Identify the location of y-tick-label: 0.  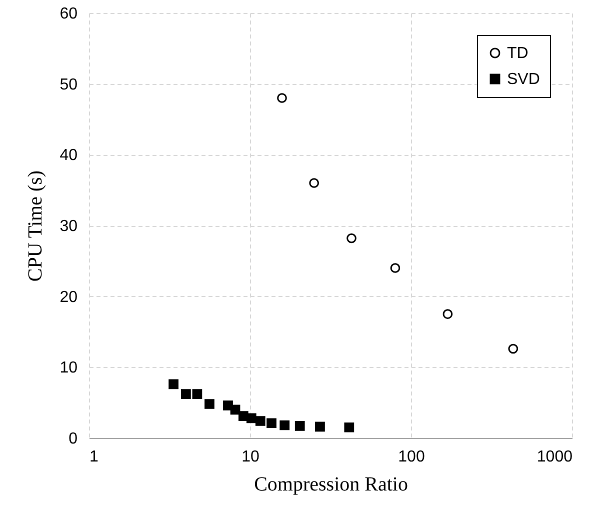
(73, 439).